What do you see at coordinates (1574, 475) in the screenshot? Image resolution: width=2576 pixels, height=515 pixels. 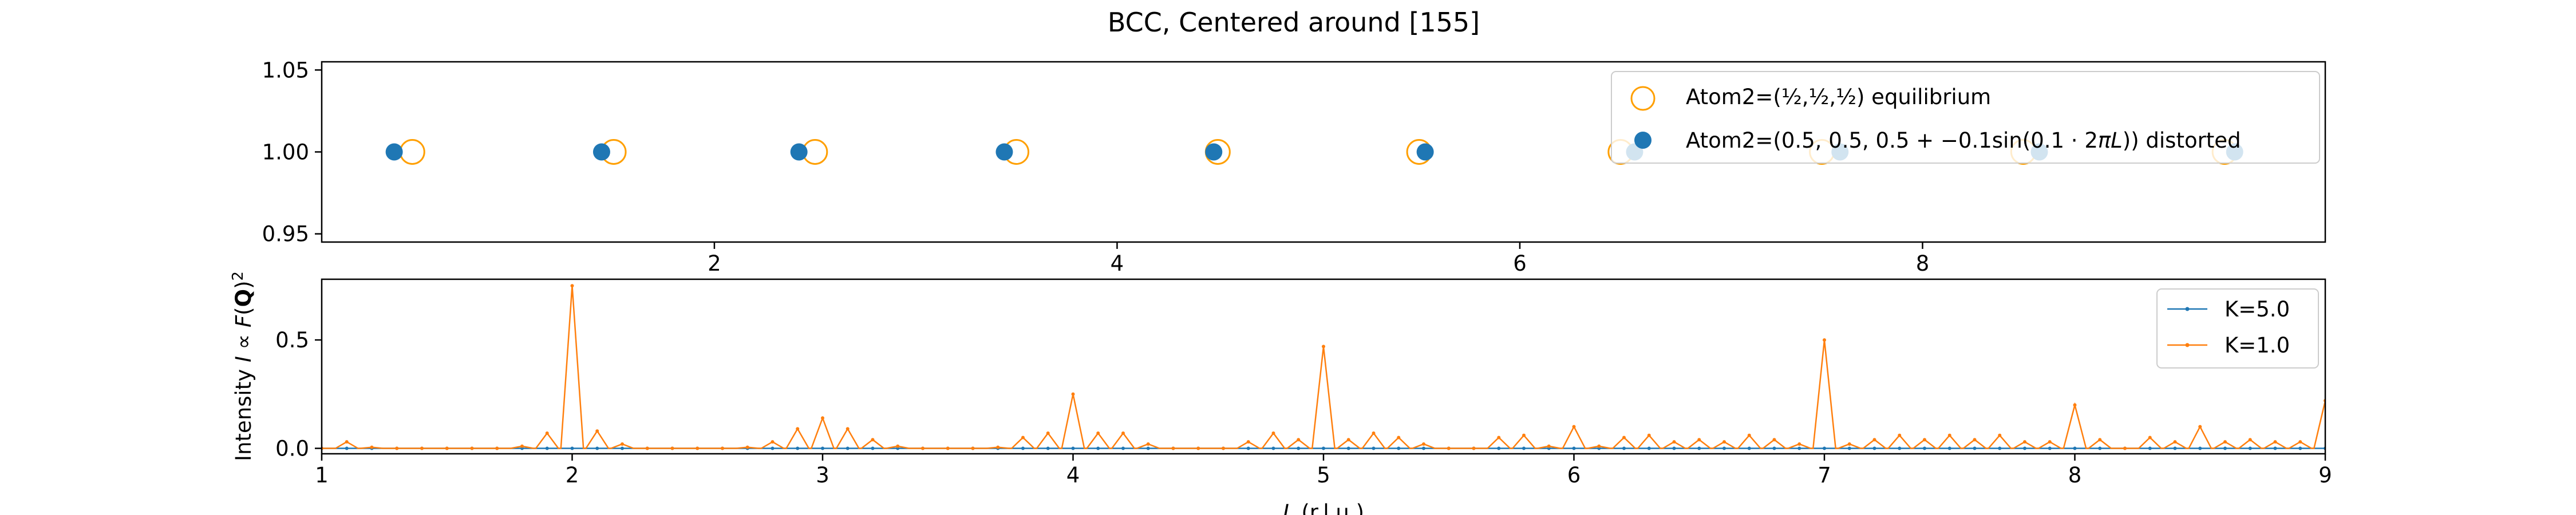 I see `bottom-x-tick-label: 6` at bounding box center [1574, 475].